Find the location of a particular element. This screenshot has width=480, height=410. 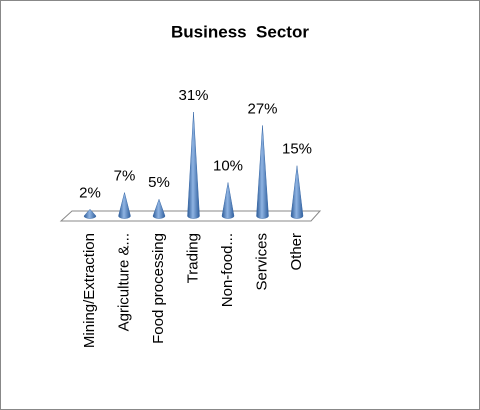

value-label: 10% is located at coordinates (228, 165).